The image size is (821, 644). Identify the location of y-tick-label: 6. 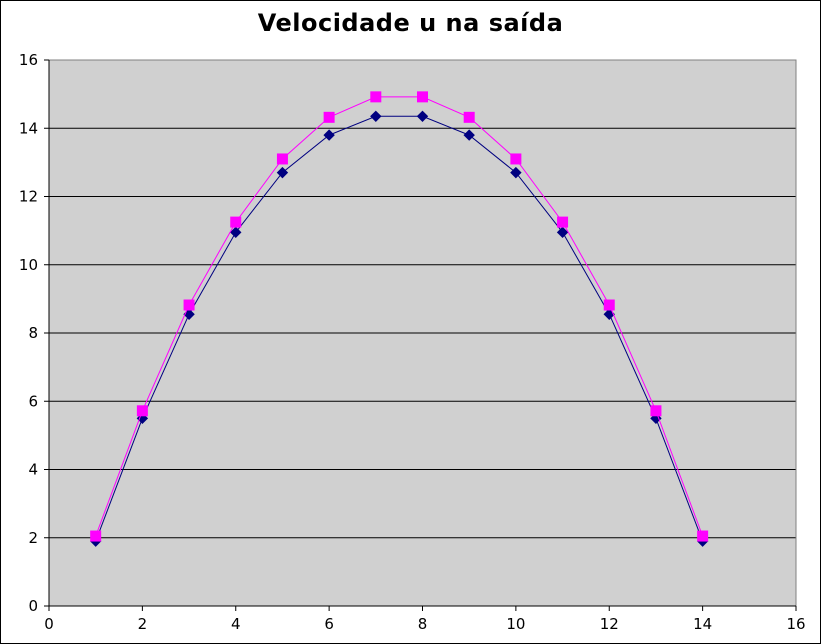
(33, 401).